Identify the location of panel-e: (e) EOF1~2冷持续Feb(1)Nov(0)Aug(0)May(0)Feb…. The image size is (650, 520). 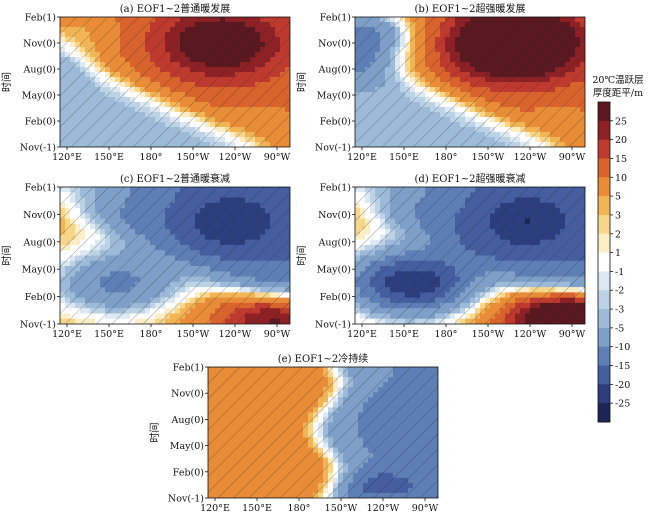
(293, 433).